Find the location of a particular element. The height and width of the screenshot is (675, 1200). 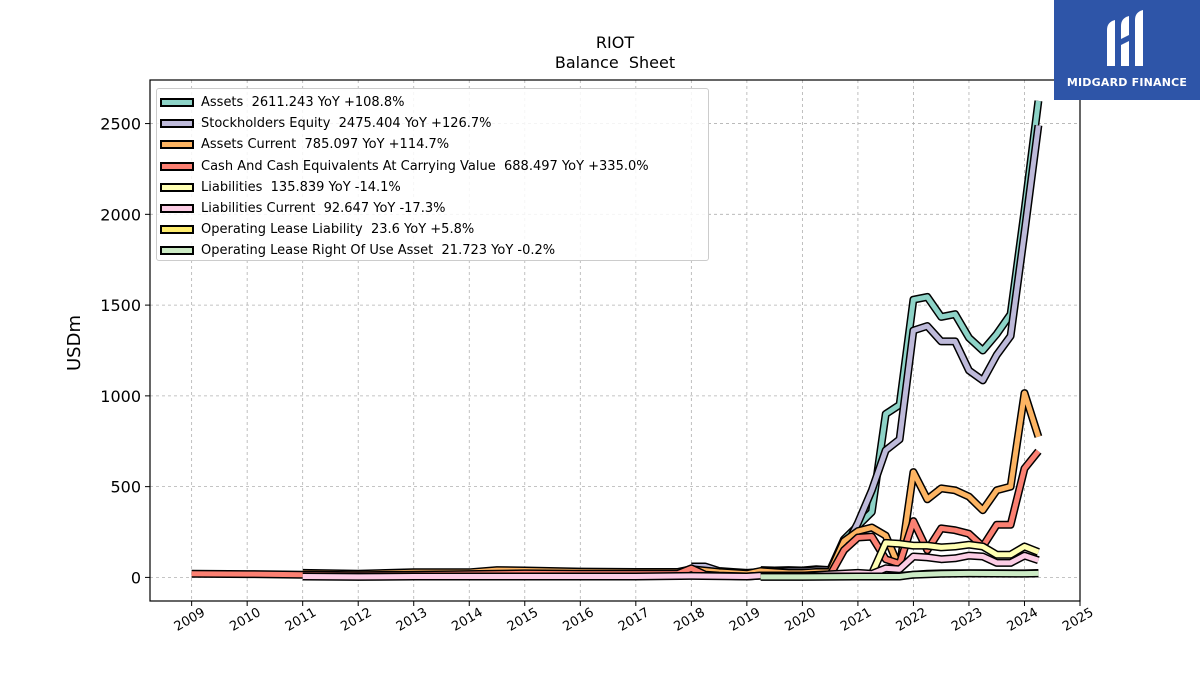

x-tick-label: 2020 is located at coordinates (801, 620).